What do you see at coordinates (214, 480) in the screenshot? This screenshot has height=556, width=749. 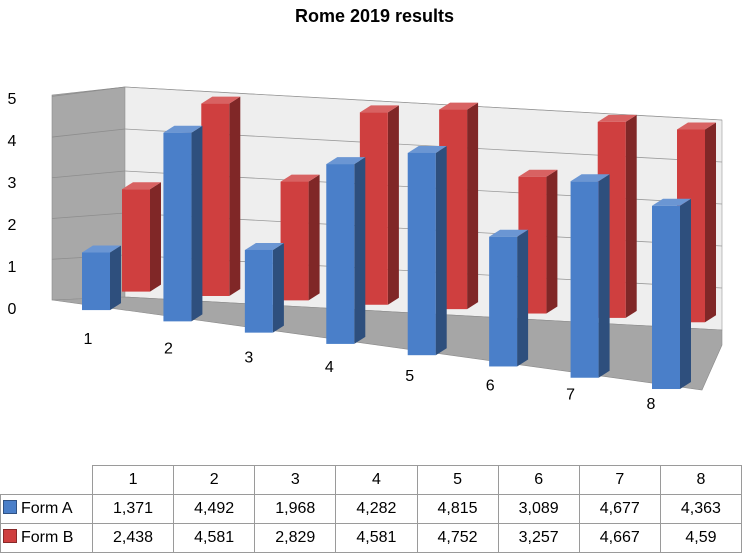 I see `table-header-cell: 2` at bounding box center [214, 480].